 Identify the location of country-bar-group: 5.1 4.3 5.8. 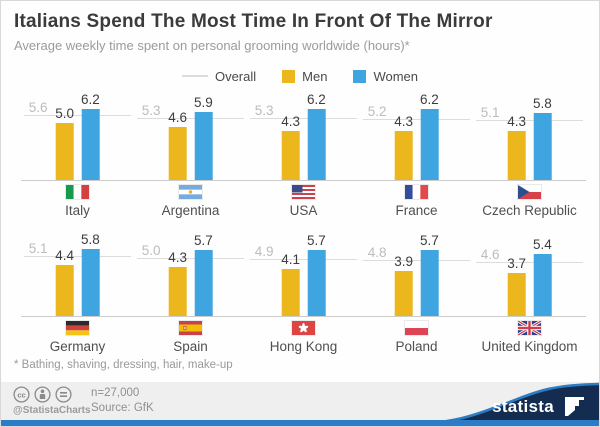
(529, 135).